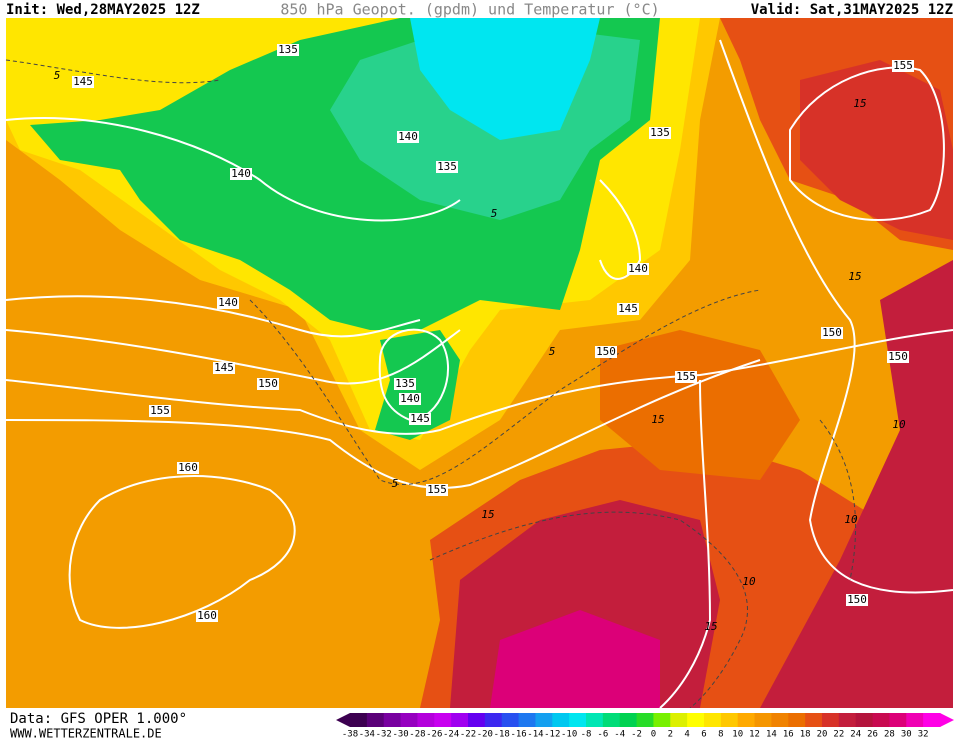 The width and height of the screenshot is (959, 741). Describe the element at coordinates (855, 735) in the screenshot. I see `colorbar-label: 24` at that location.